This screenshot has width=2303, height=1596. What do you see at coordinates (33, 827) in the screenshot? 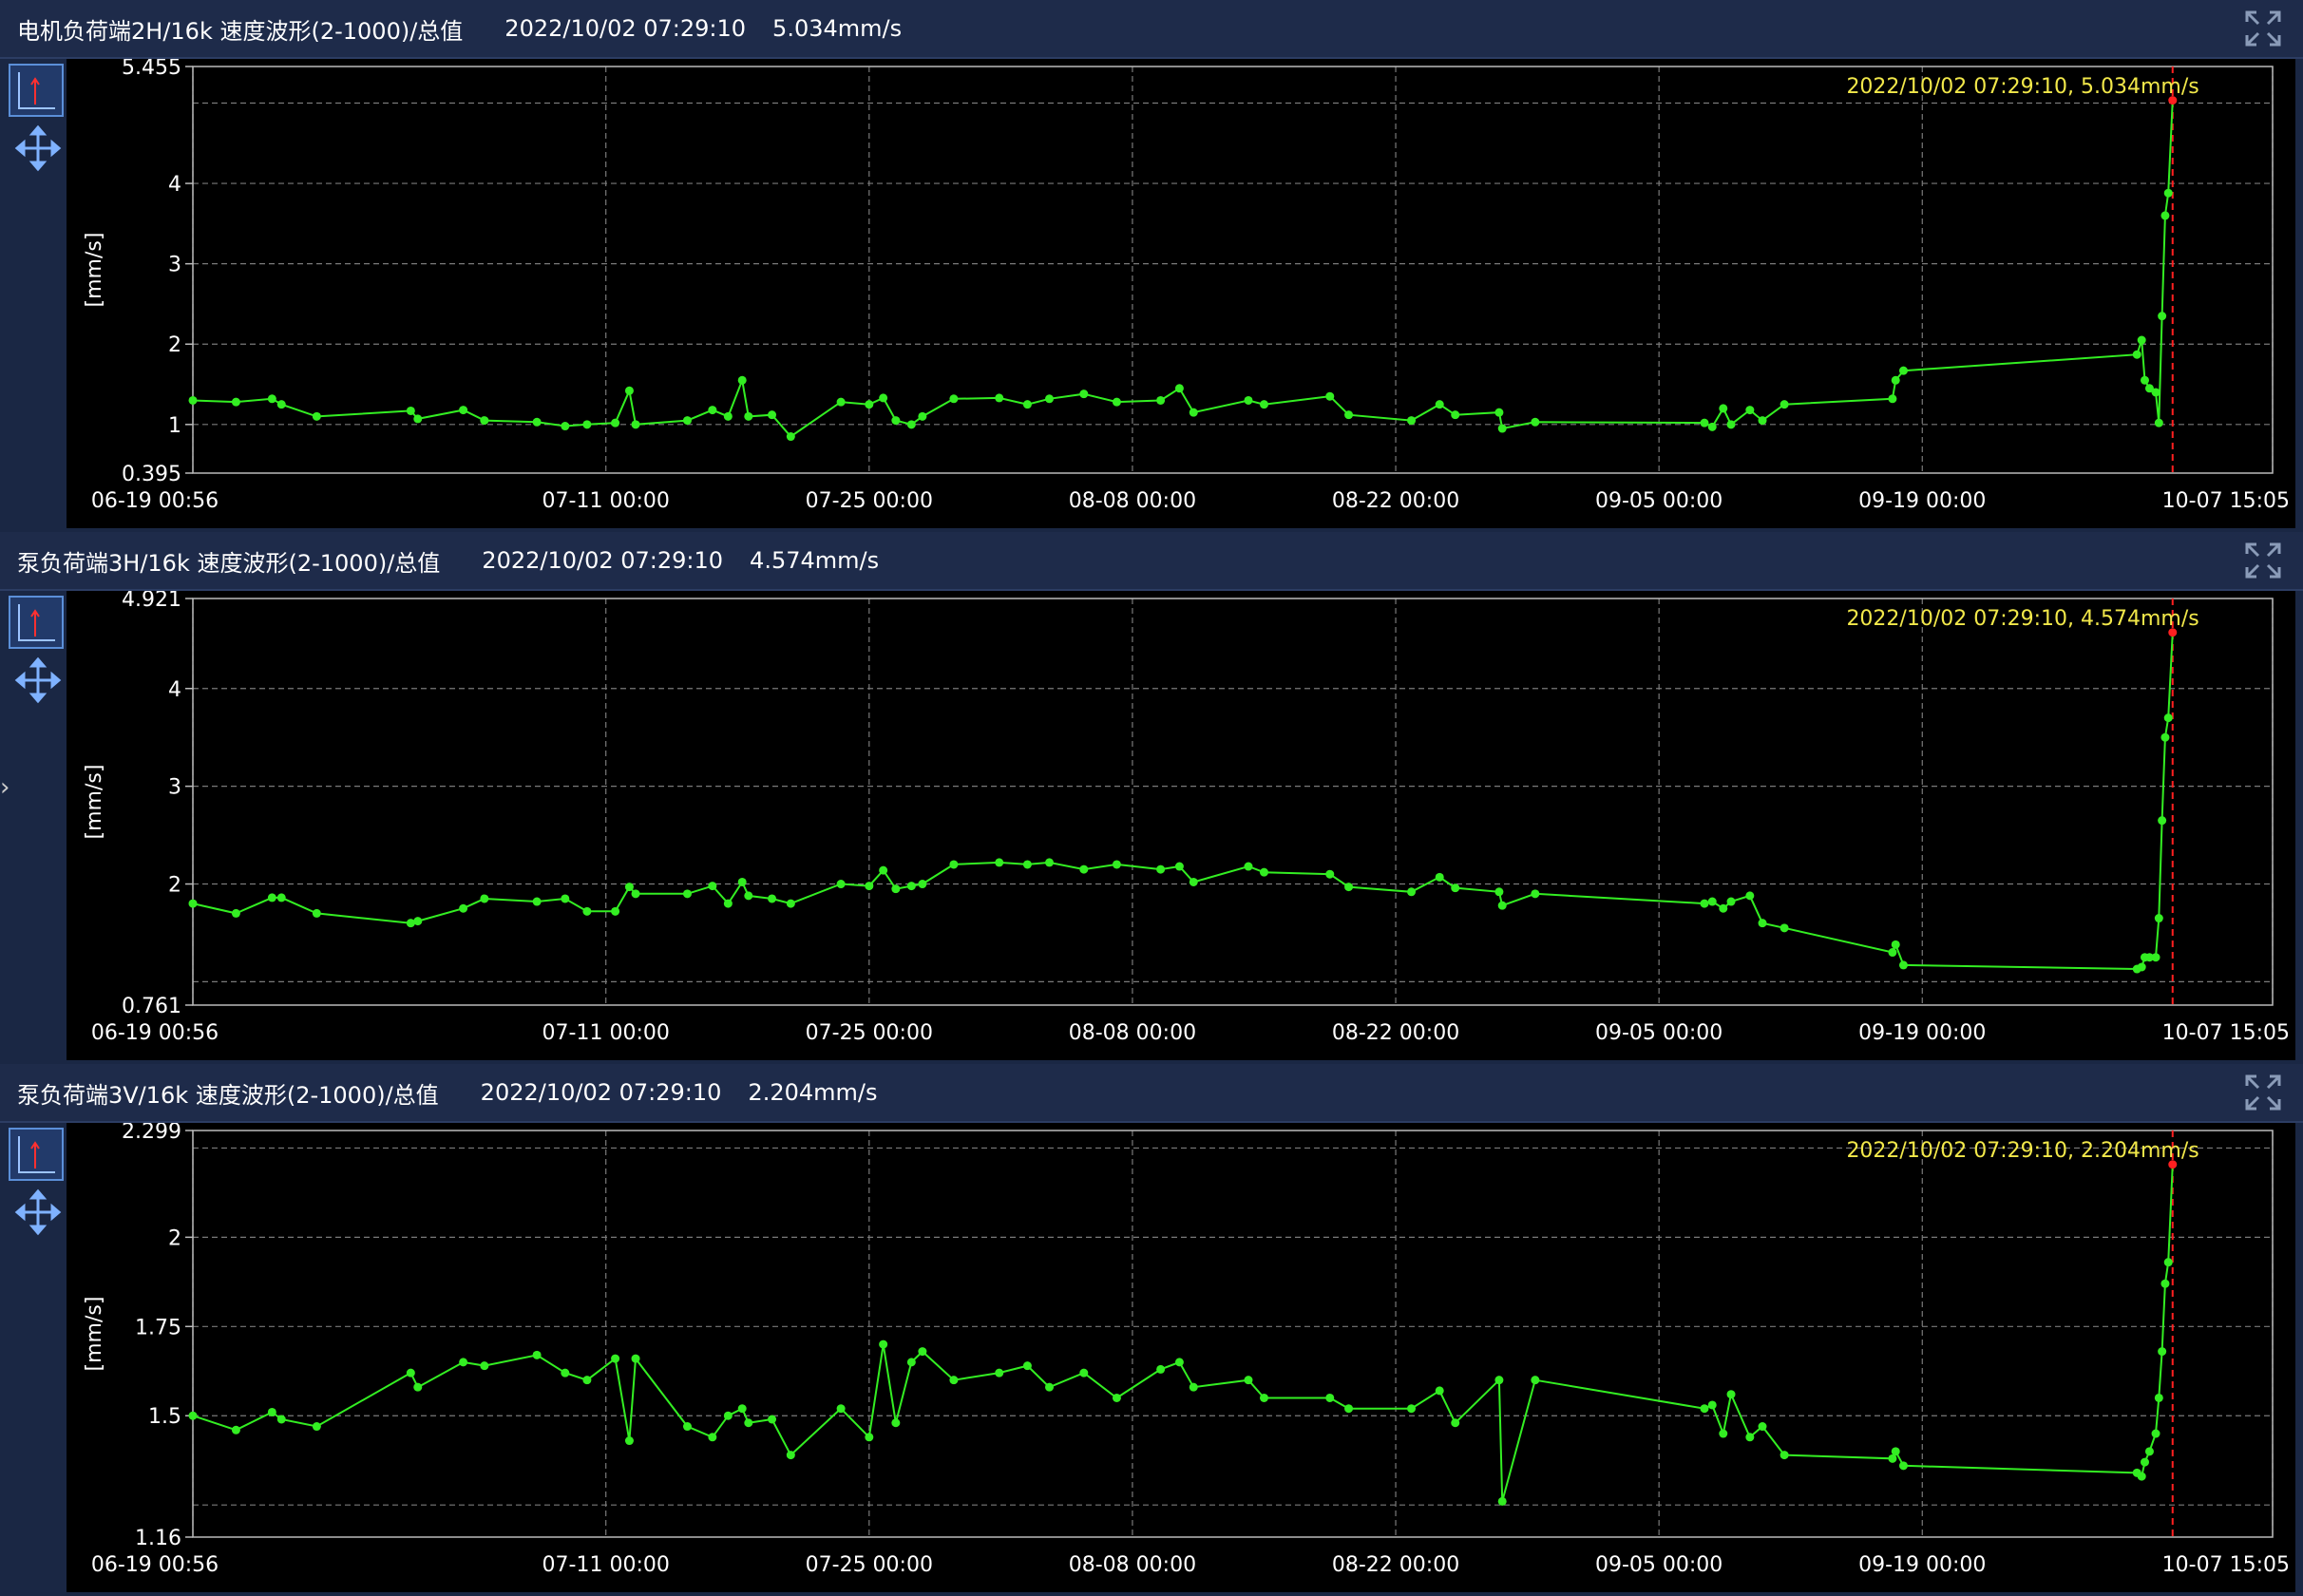
I see `toolbar: ›` at bounding box center [33, 827].